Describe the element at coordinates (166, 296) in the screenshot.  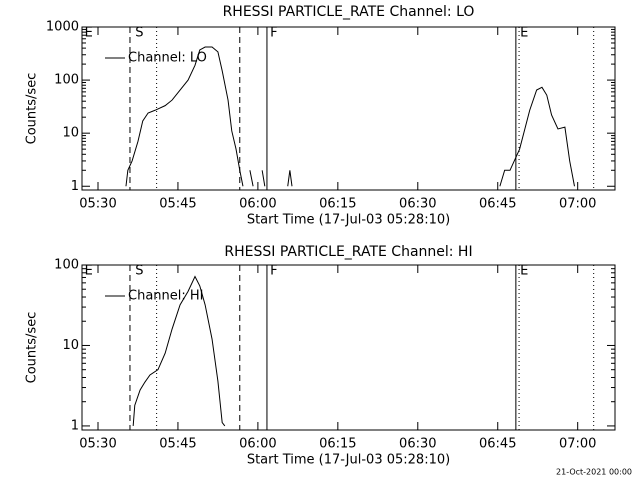
I see `legend-label: Channel: HI` at that location.